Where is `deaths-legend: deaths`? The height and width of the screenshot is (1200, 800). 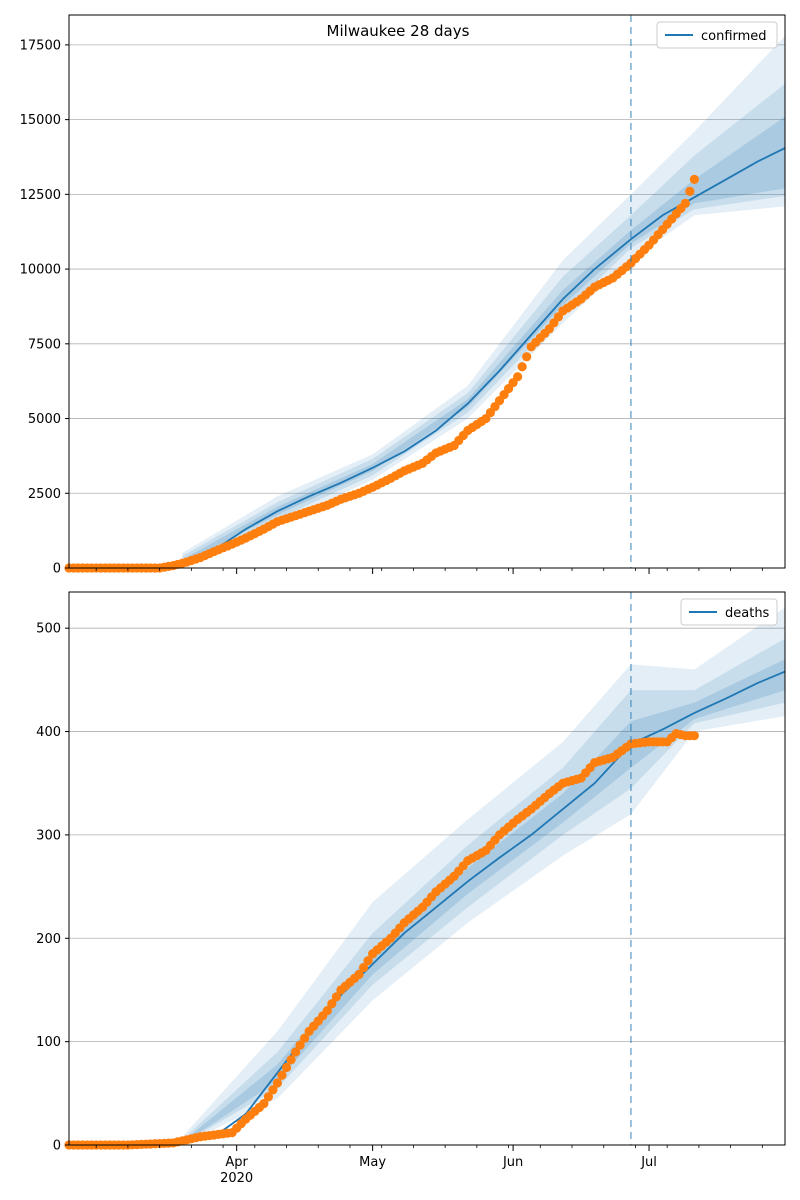
deaths-legend: deaths is located at coordinates (729, 612).